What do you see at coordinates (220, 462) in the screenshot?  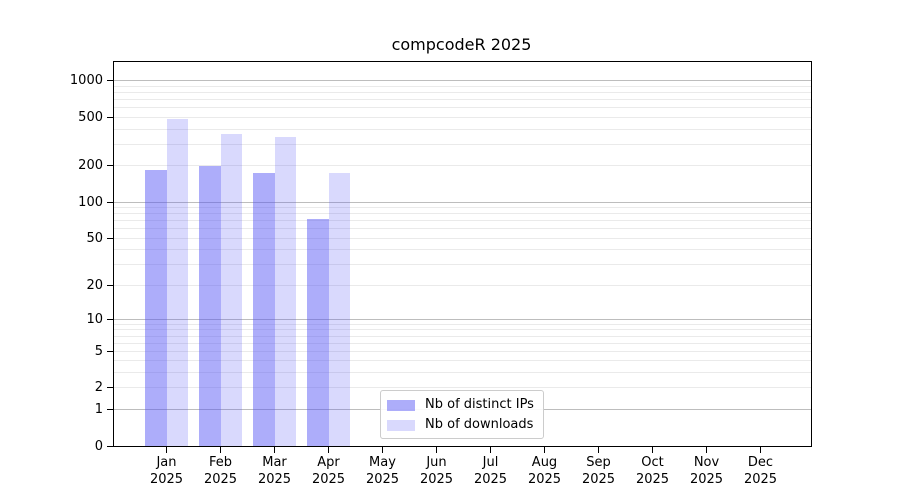 I see `x-tick-label-month: Feb` at bounding box center [220, 462].